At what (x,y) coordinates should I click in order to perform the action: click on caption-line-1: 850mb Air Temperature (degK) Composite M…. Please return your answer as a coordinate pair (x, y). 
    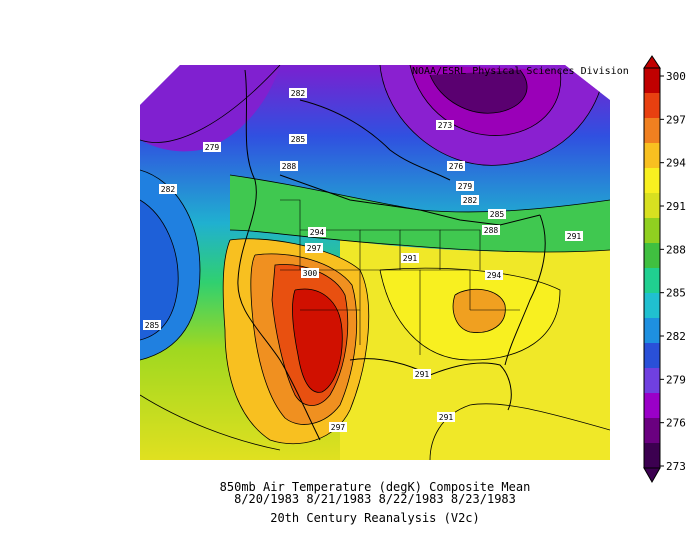
    Looking at the image, I should click on (375, 487).